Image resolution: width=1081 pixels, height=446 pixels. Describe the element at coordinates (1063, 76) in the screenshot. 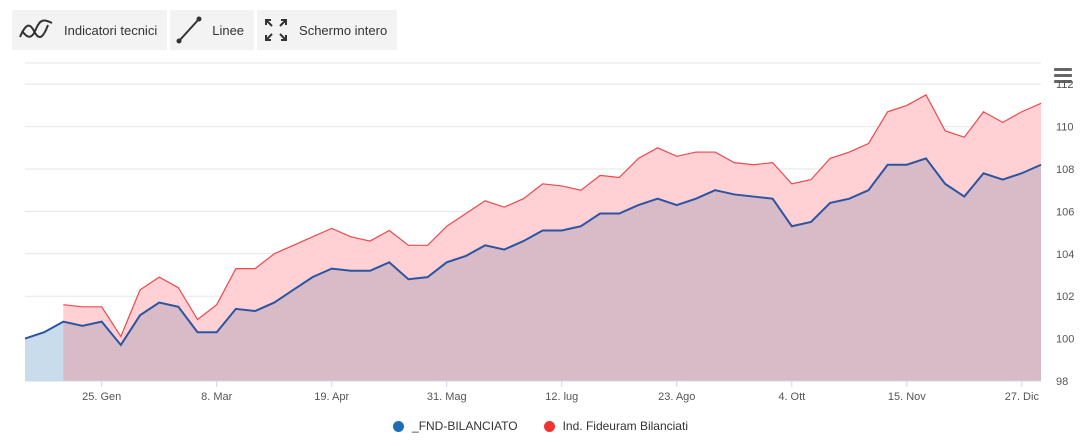

I see `hamburger-menu-icon` at that location.